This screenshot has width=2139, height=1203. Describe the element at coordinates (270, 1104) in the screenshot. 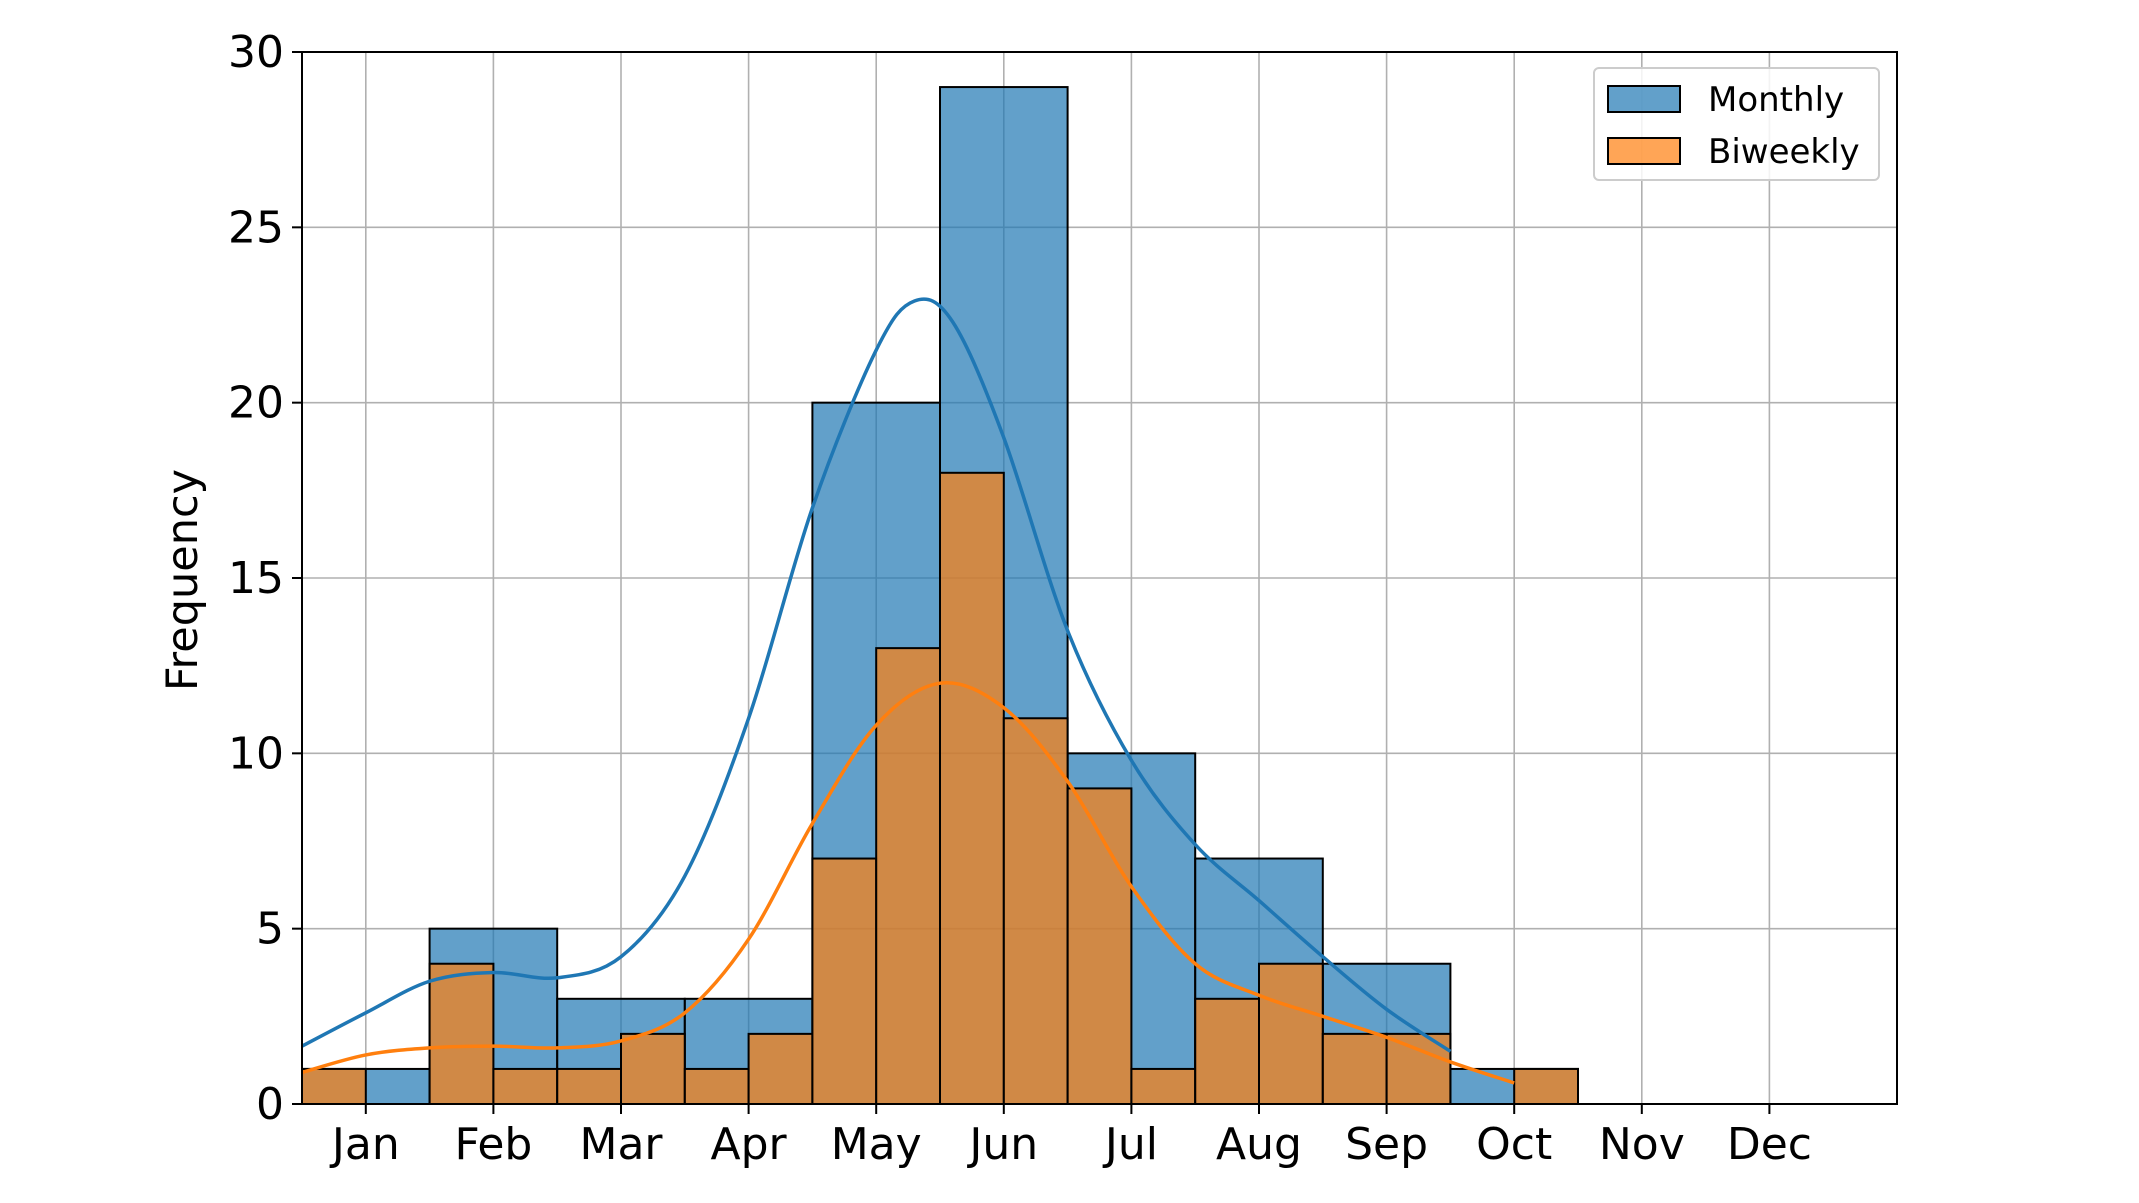

I see `y-tick-label: 0` at that location.